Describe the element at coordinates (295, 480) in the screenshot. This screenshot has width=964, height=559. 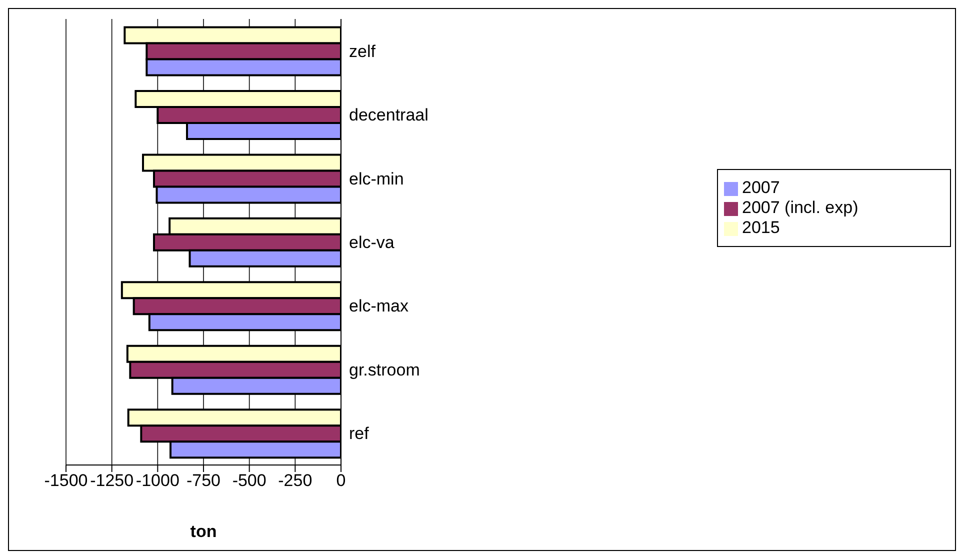
I see `x-tick-label: -250` at that location.